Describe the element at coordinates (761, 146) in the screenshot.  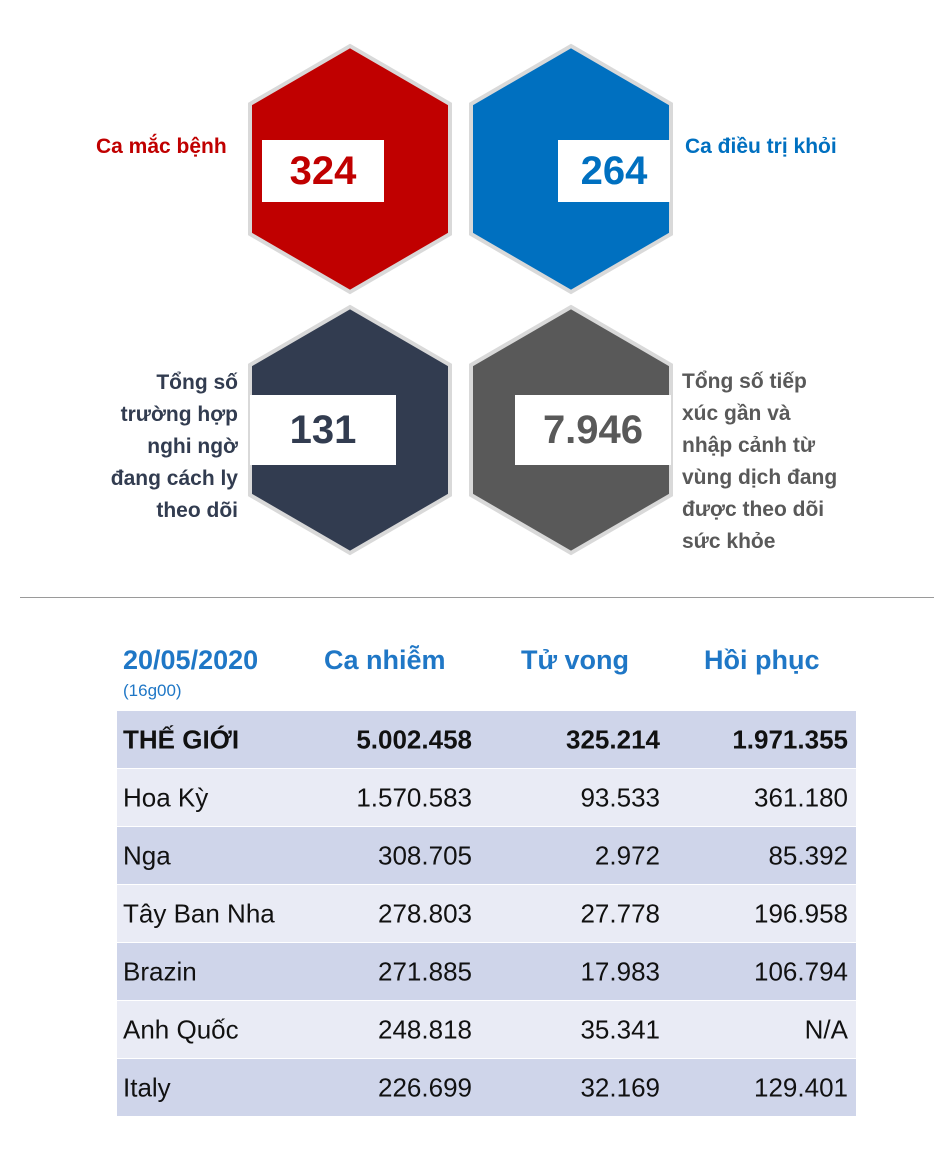
I see `recovered-label: Ca điều trị khỏi` at that location.